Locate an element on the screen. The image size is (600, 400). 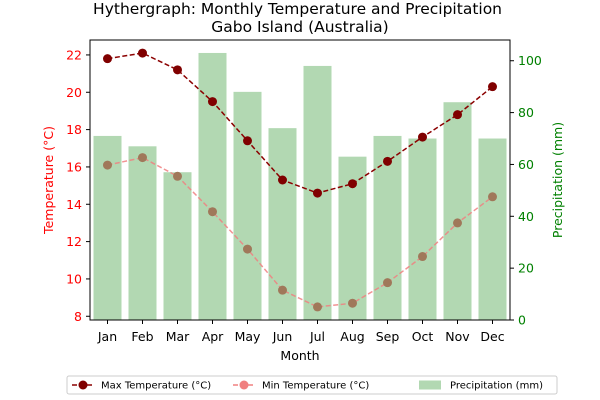
precip-bar-oct is located at coordinates (423, 229).